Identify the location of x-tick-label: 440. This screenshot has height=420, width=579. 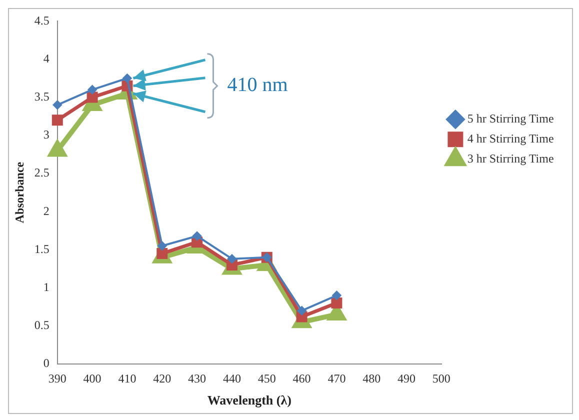
(231, 378).